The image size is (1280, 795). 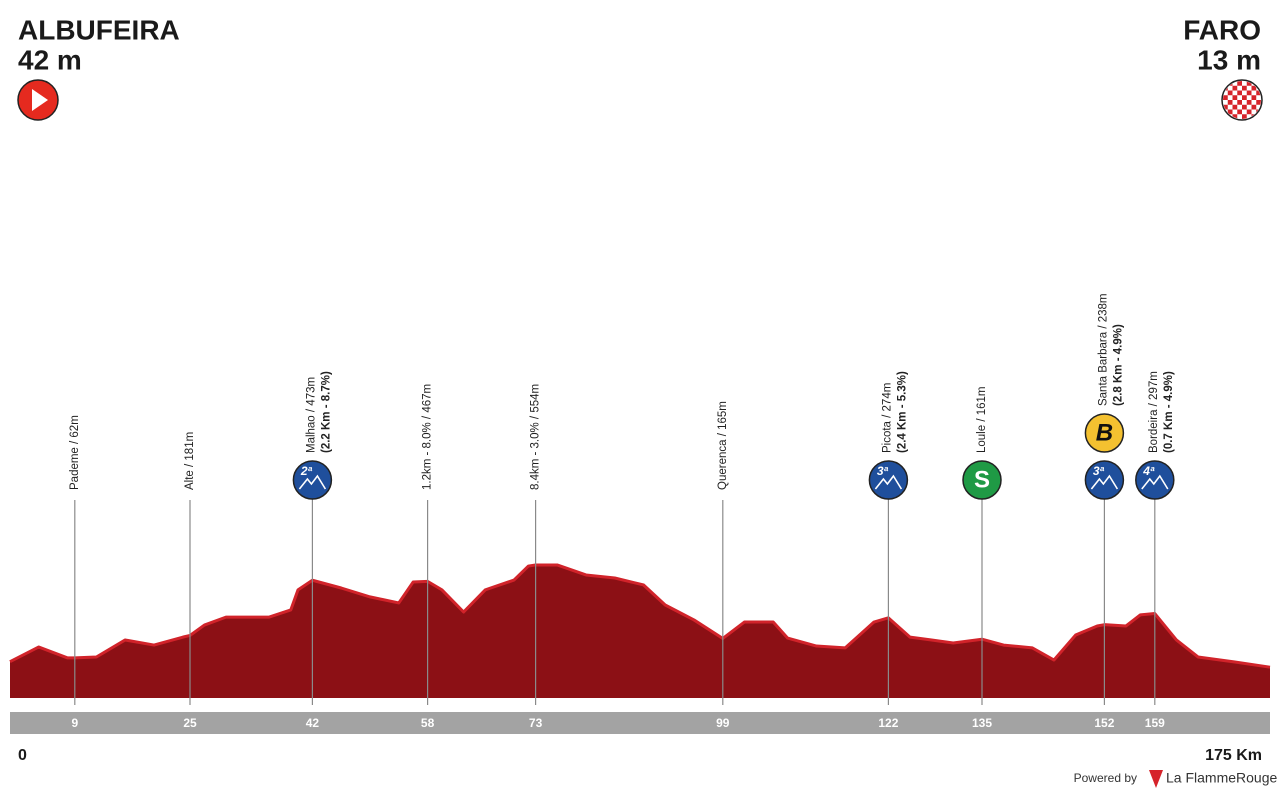 What do you see at coordinates (1148, 471) in the screenshot?
I see `badge-text: 4ª` at bounding box center [1148, 471].